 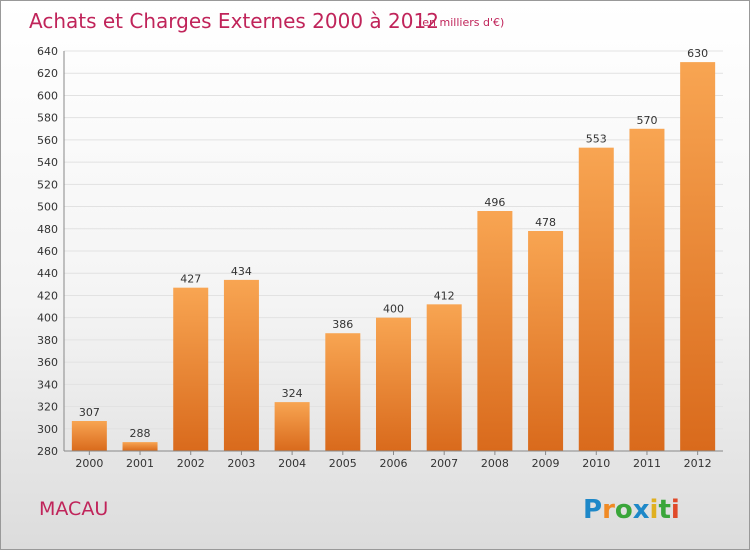 I want to click on x-tick-label: 2008, so click(x=495, y=463).